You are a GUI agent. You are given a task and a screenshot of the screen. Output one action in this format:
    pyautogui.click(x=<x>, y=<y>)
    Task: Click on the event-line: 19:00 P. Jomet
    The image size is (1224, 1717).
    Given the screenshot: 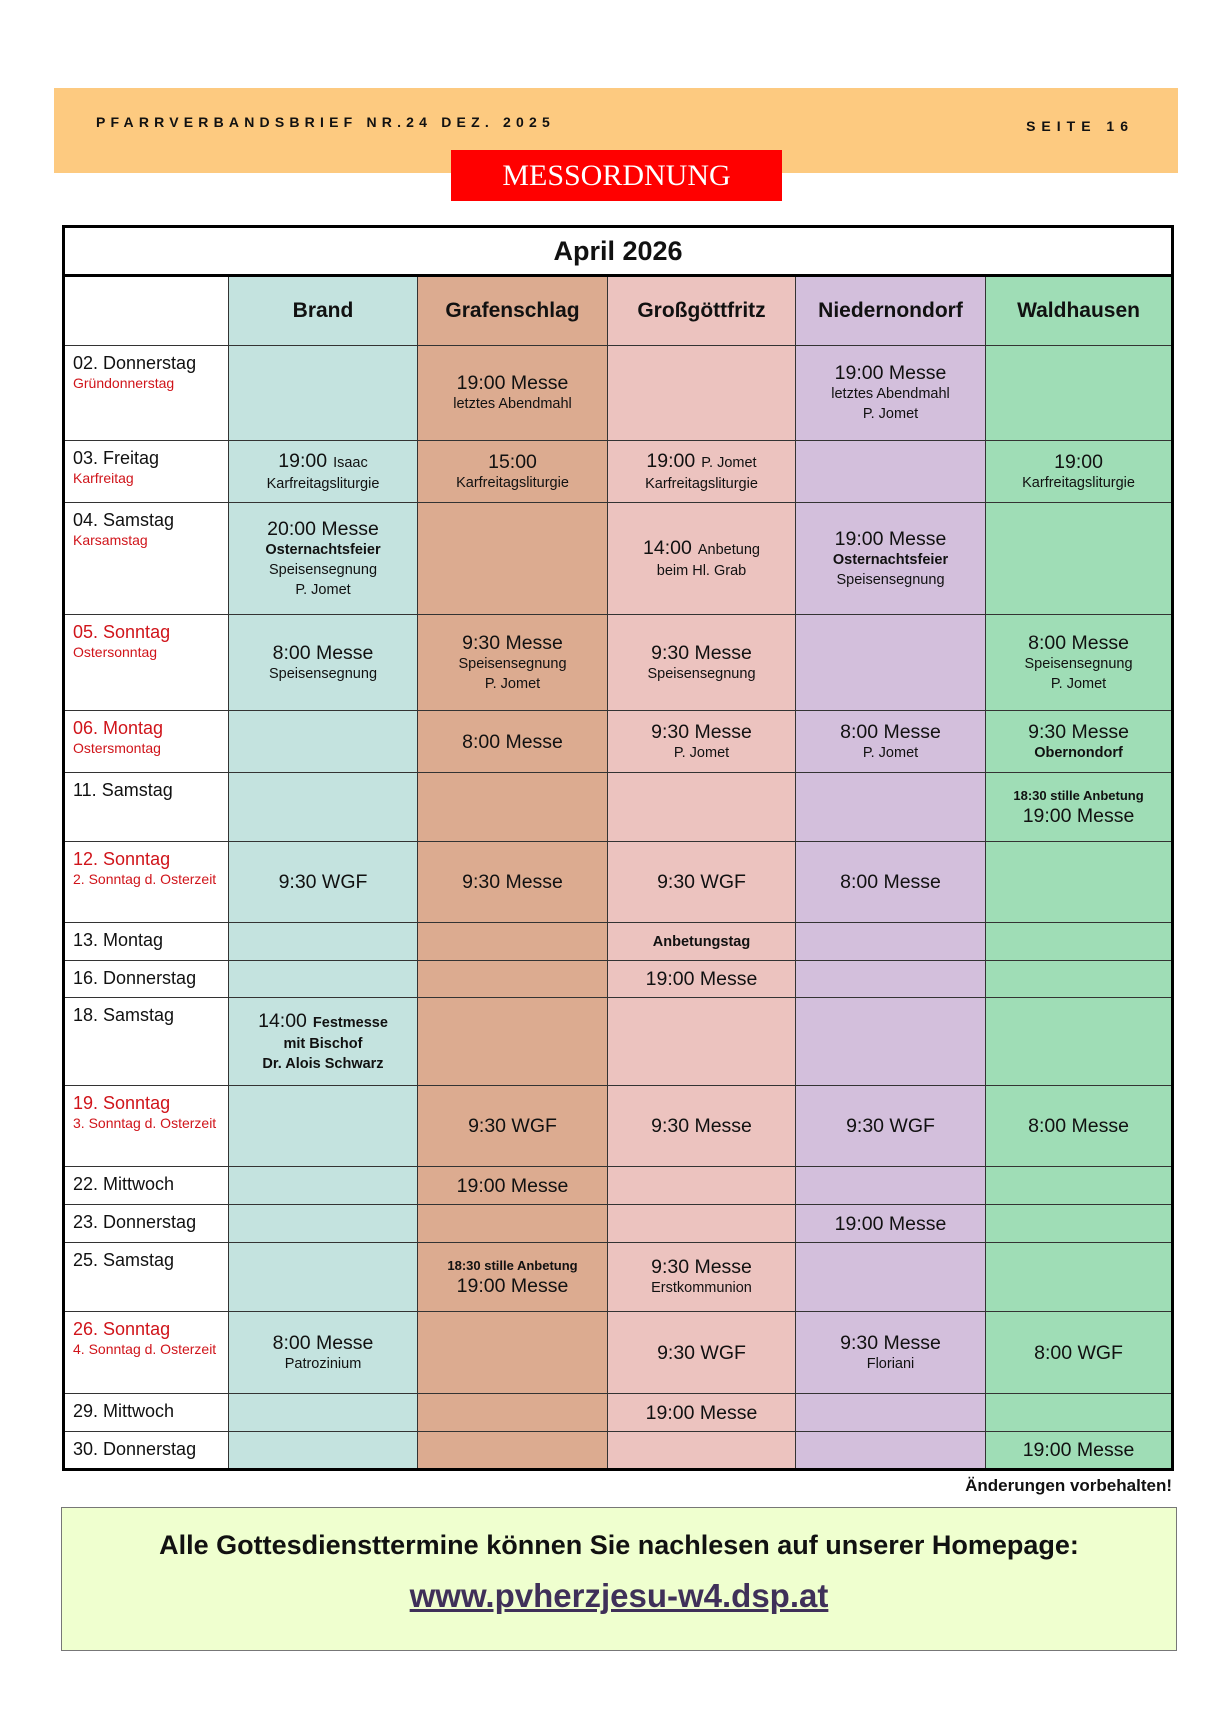 What is the action you would take?
    pyautogui.click(x=701, y=462)
    